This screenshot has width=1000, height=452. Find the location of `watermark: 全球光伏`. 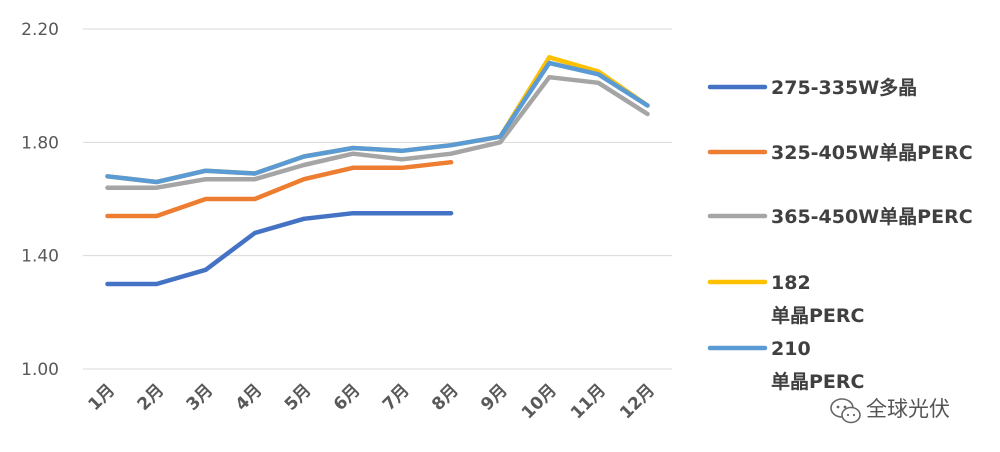

watermark: 全球光伏 is located at coordinates (890, 410).